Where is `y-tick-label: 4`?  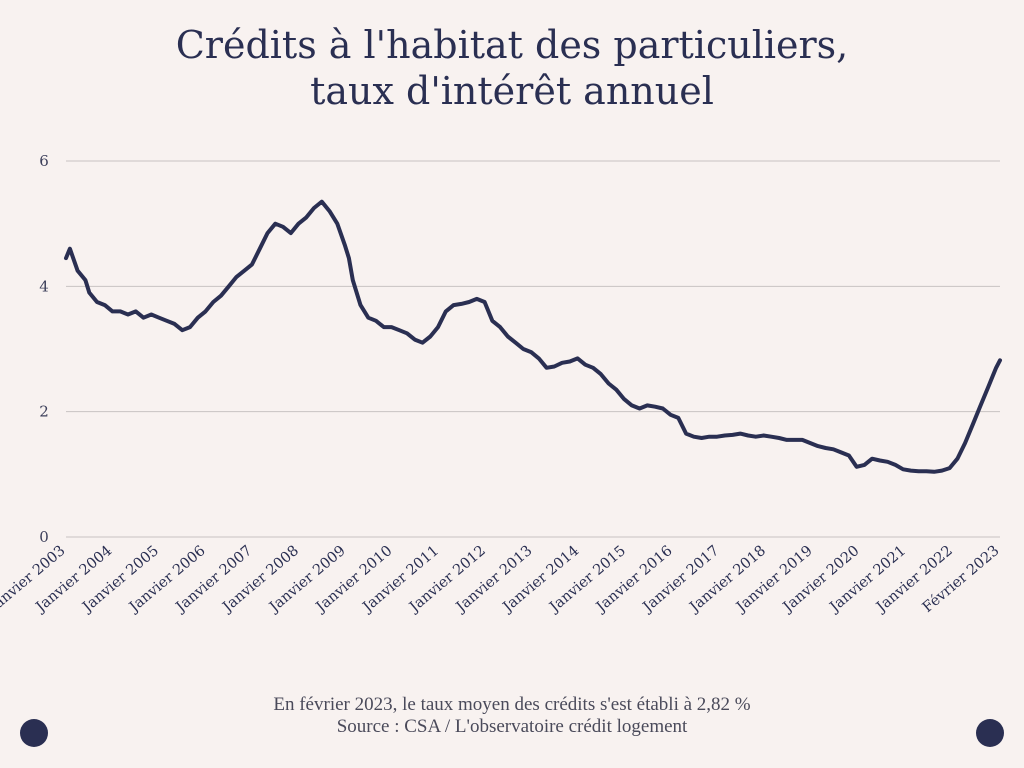
y-tick-label: 4 is located at coordinates (44, 286).